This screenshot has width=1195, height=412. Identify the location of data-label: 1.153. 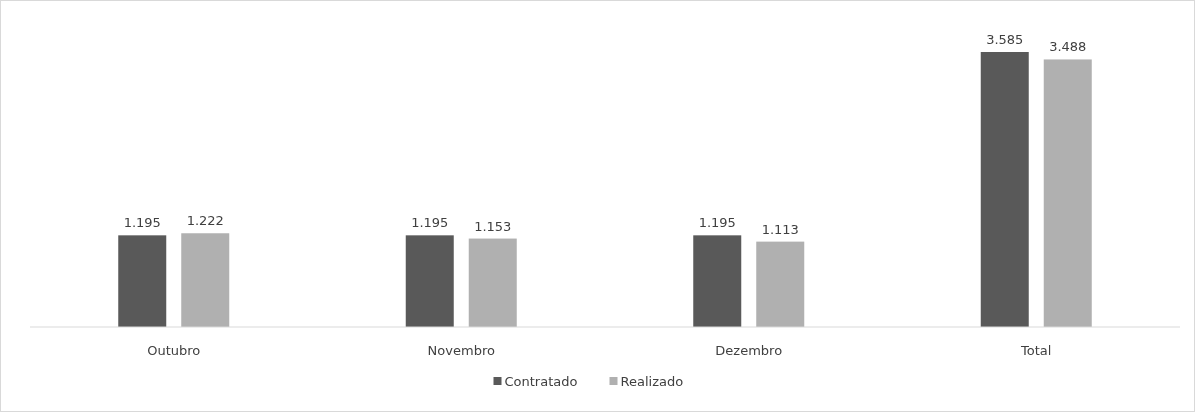
(493, 226).